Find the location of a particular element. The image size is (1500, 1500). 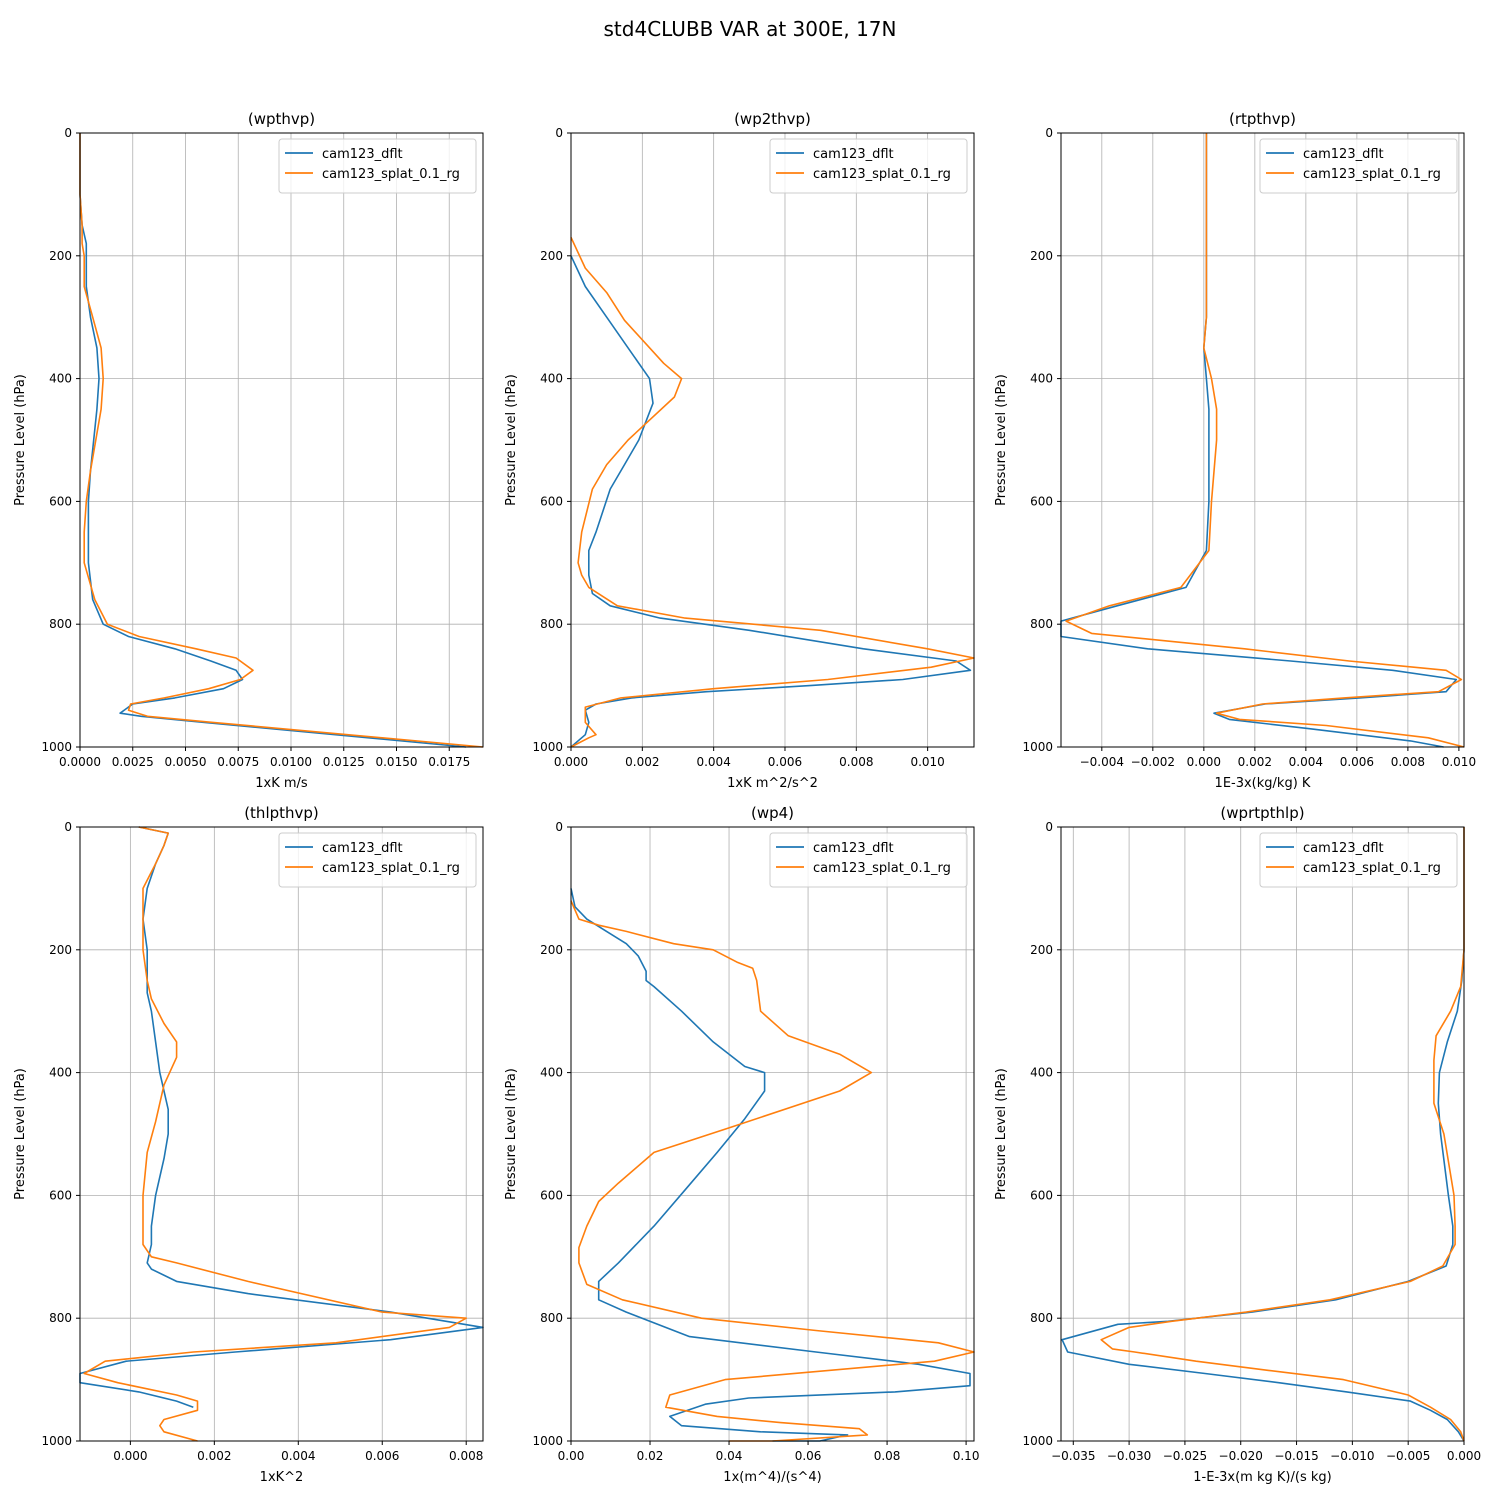

x-tick-label: 0.0100 is located at coordinates (291, 762).